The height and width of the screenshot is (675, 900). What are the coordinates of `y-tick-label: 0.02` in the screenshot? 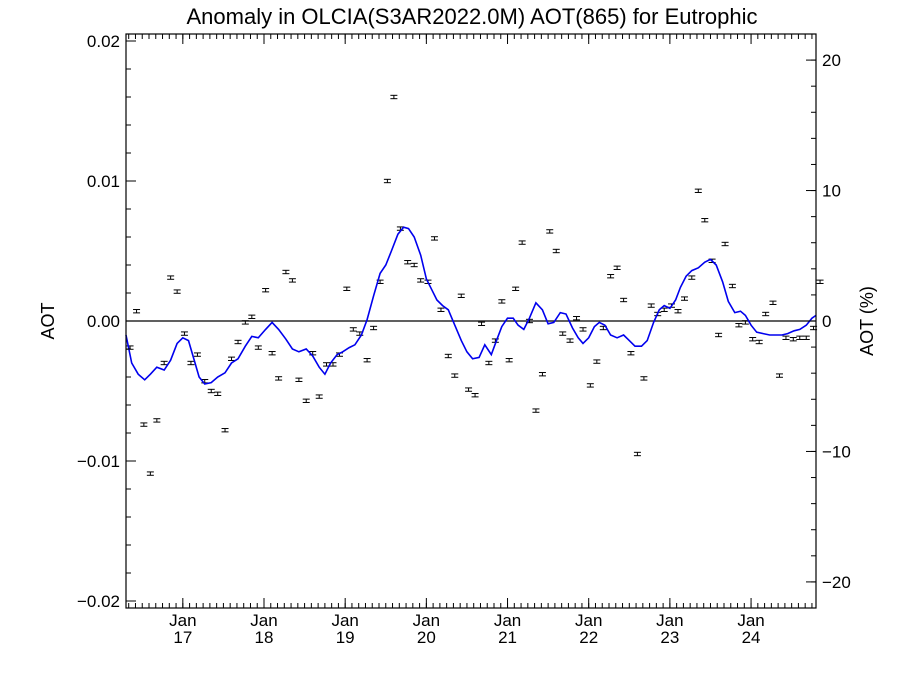 It's located at (103, 41).